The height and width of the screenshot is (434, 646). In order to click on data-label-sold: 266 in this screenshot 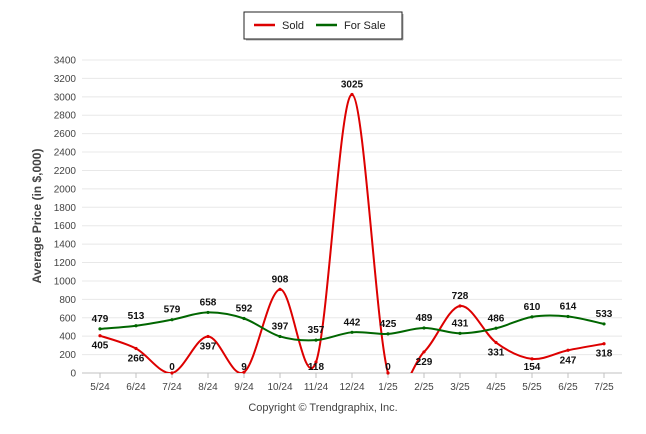, I will do `click(136, 359)`.